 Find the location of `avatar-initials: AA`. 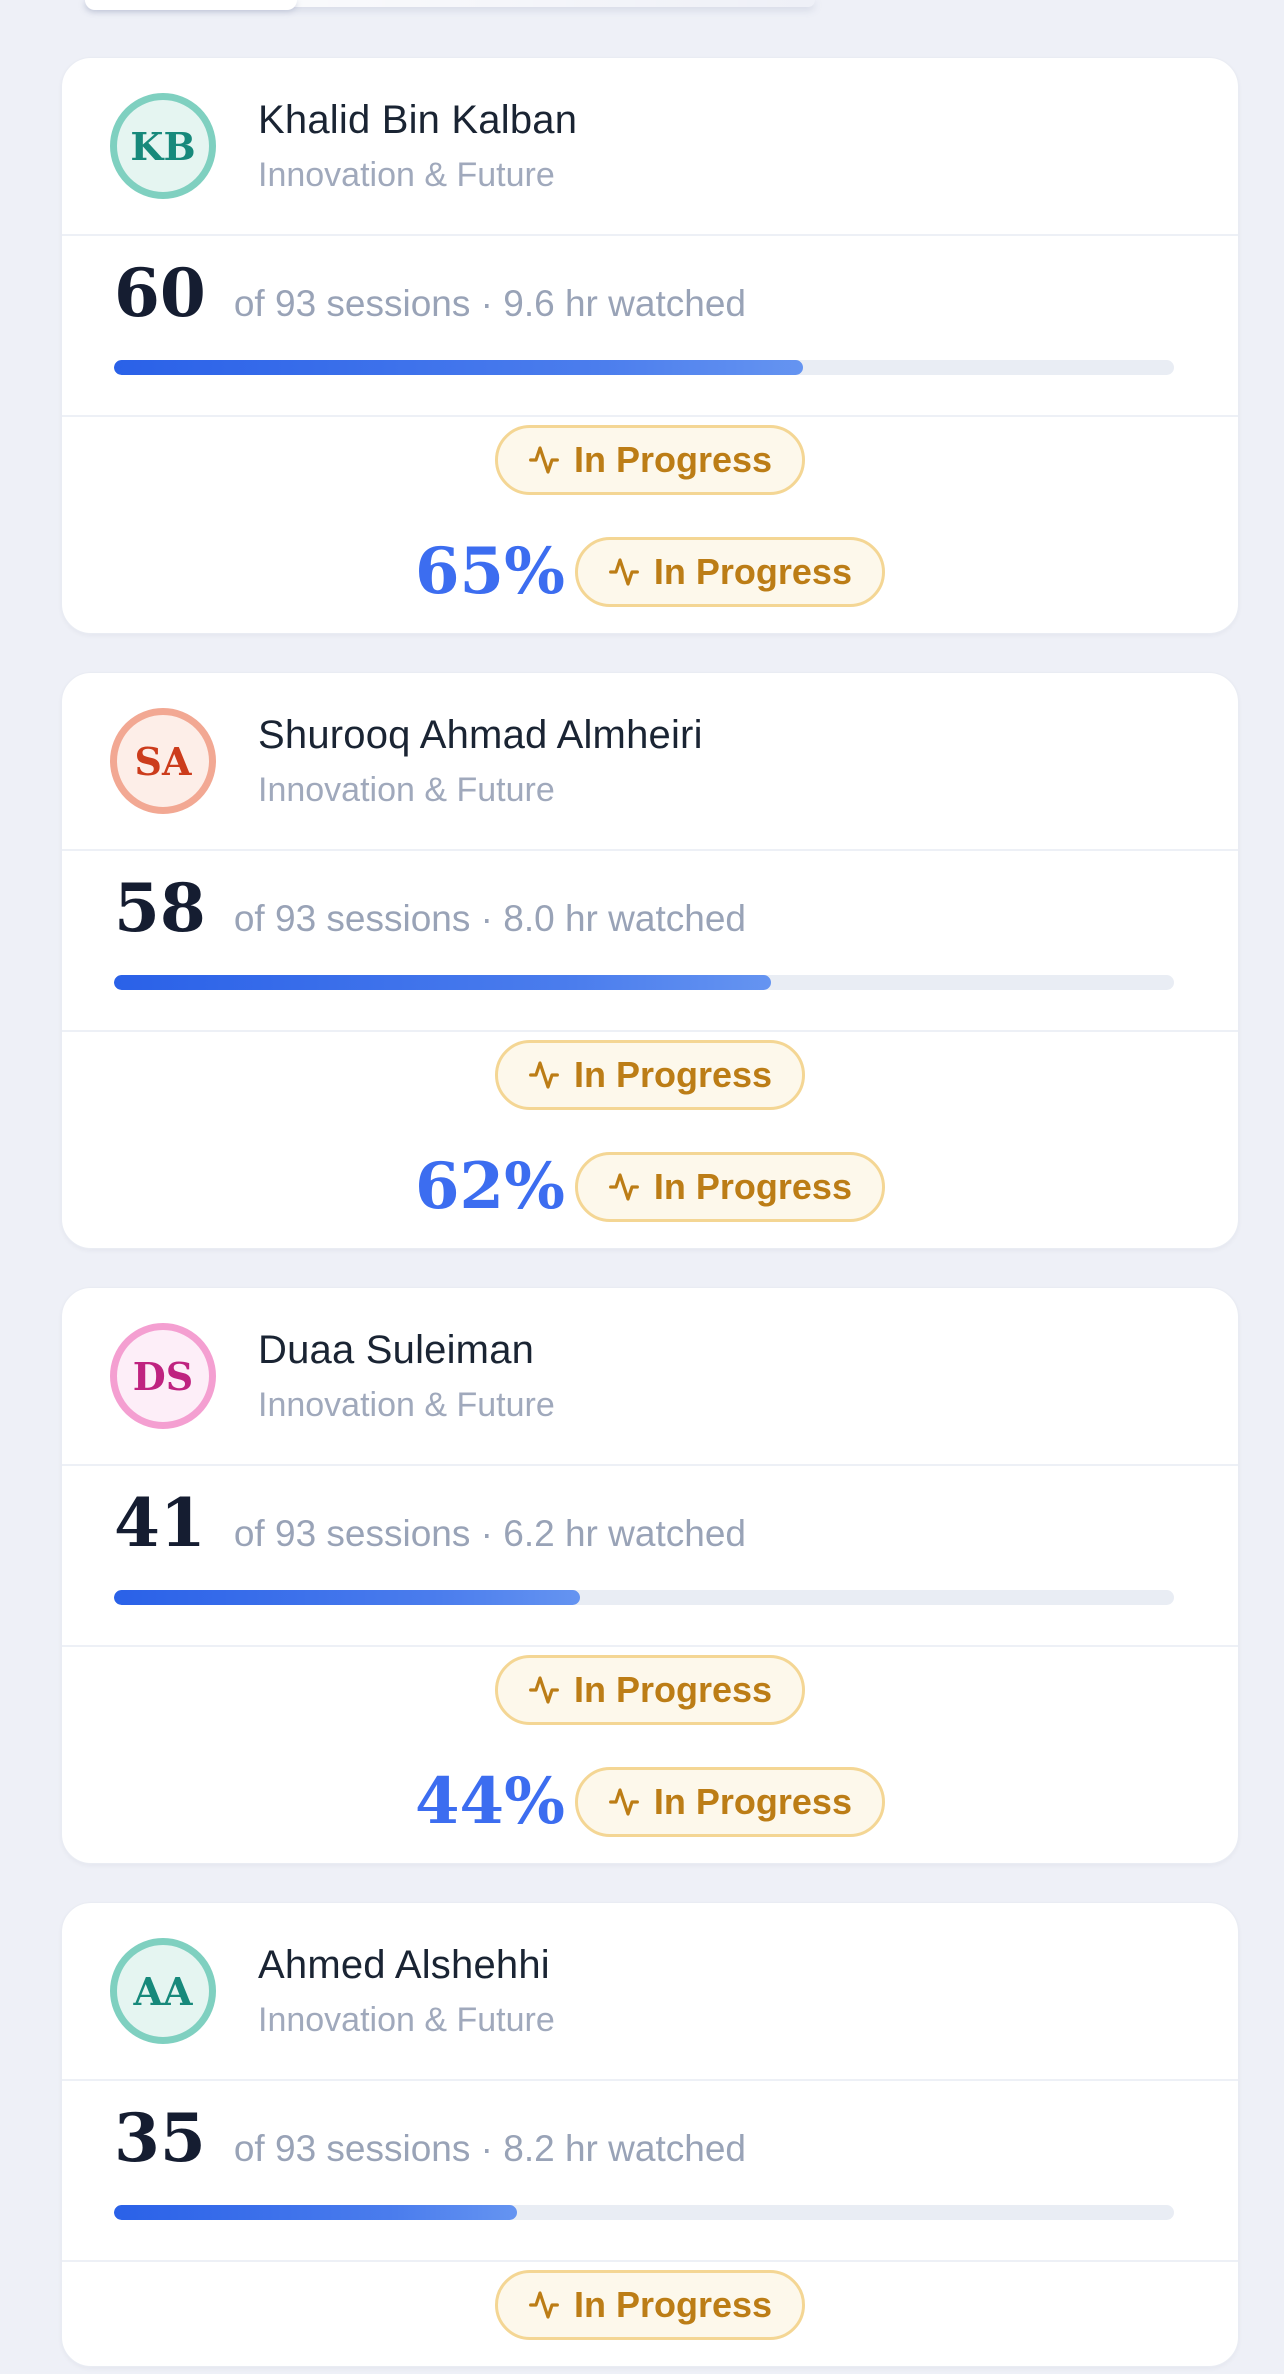

avatar-initials: AA is located at coordinates (163, 1991).